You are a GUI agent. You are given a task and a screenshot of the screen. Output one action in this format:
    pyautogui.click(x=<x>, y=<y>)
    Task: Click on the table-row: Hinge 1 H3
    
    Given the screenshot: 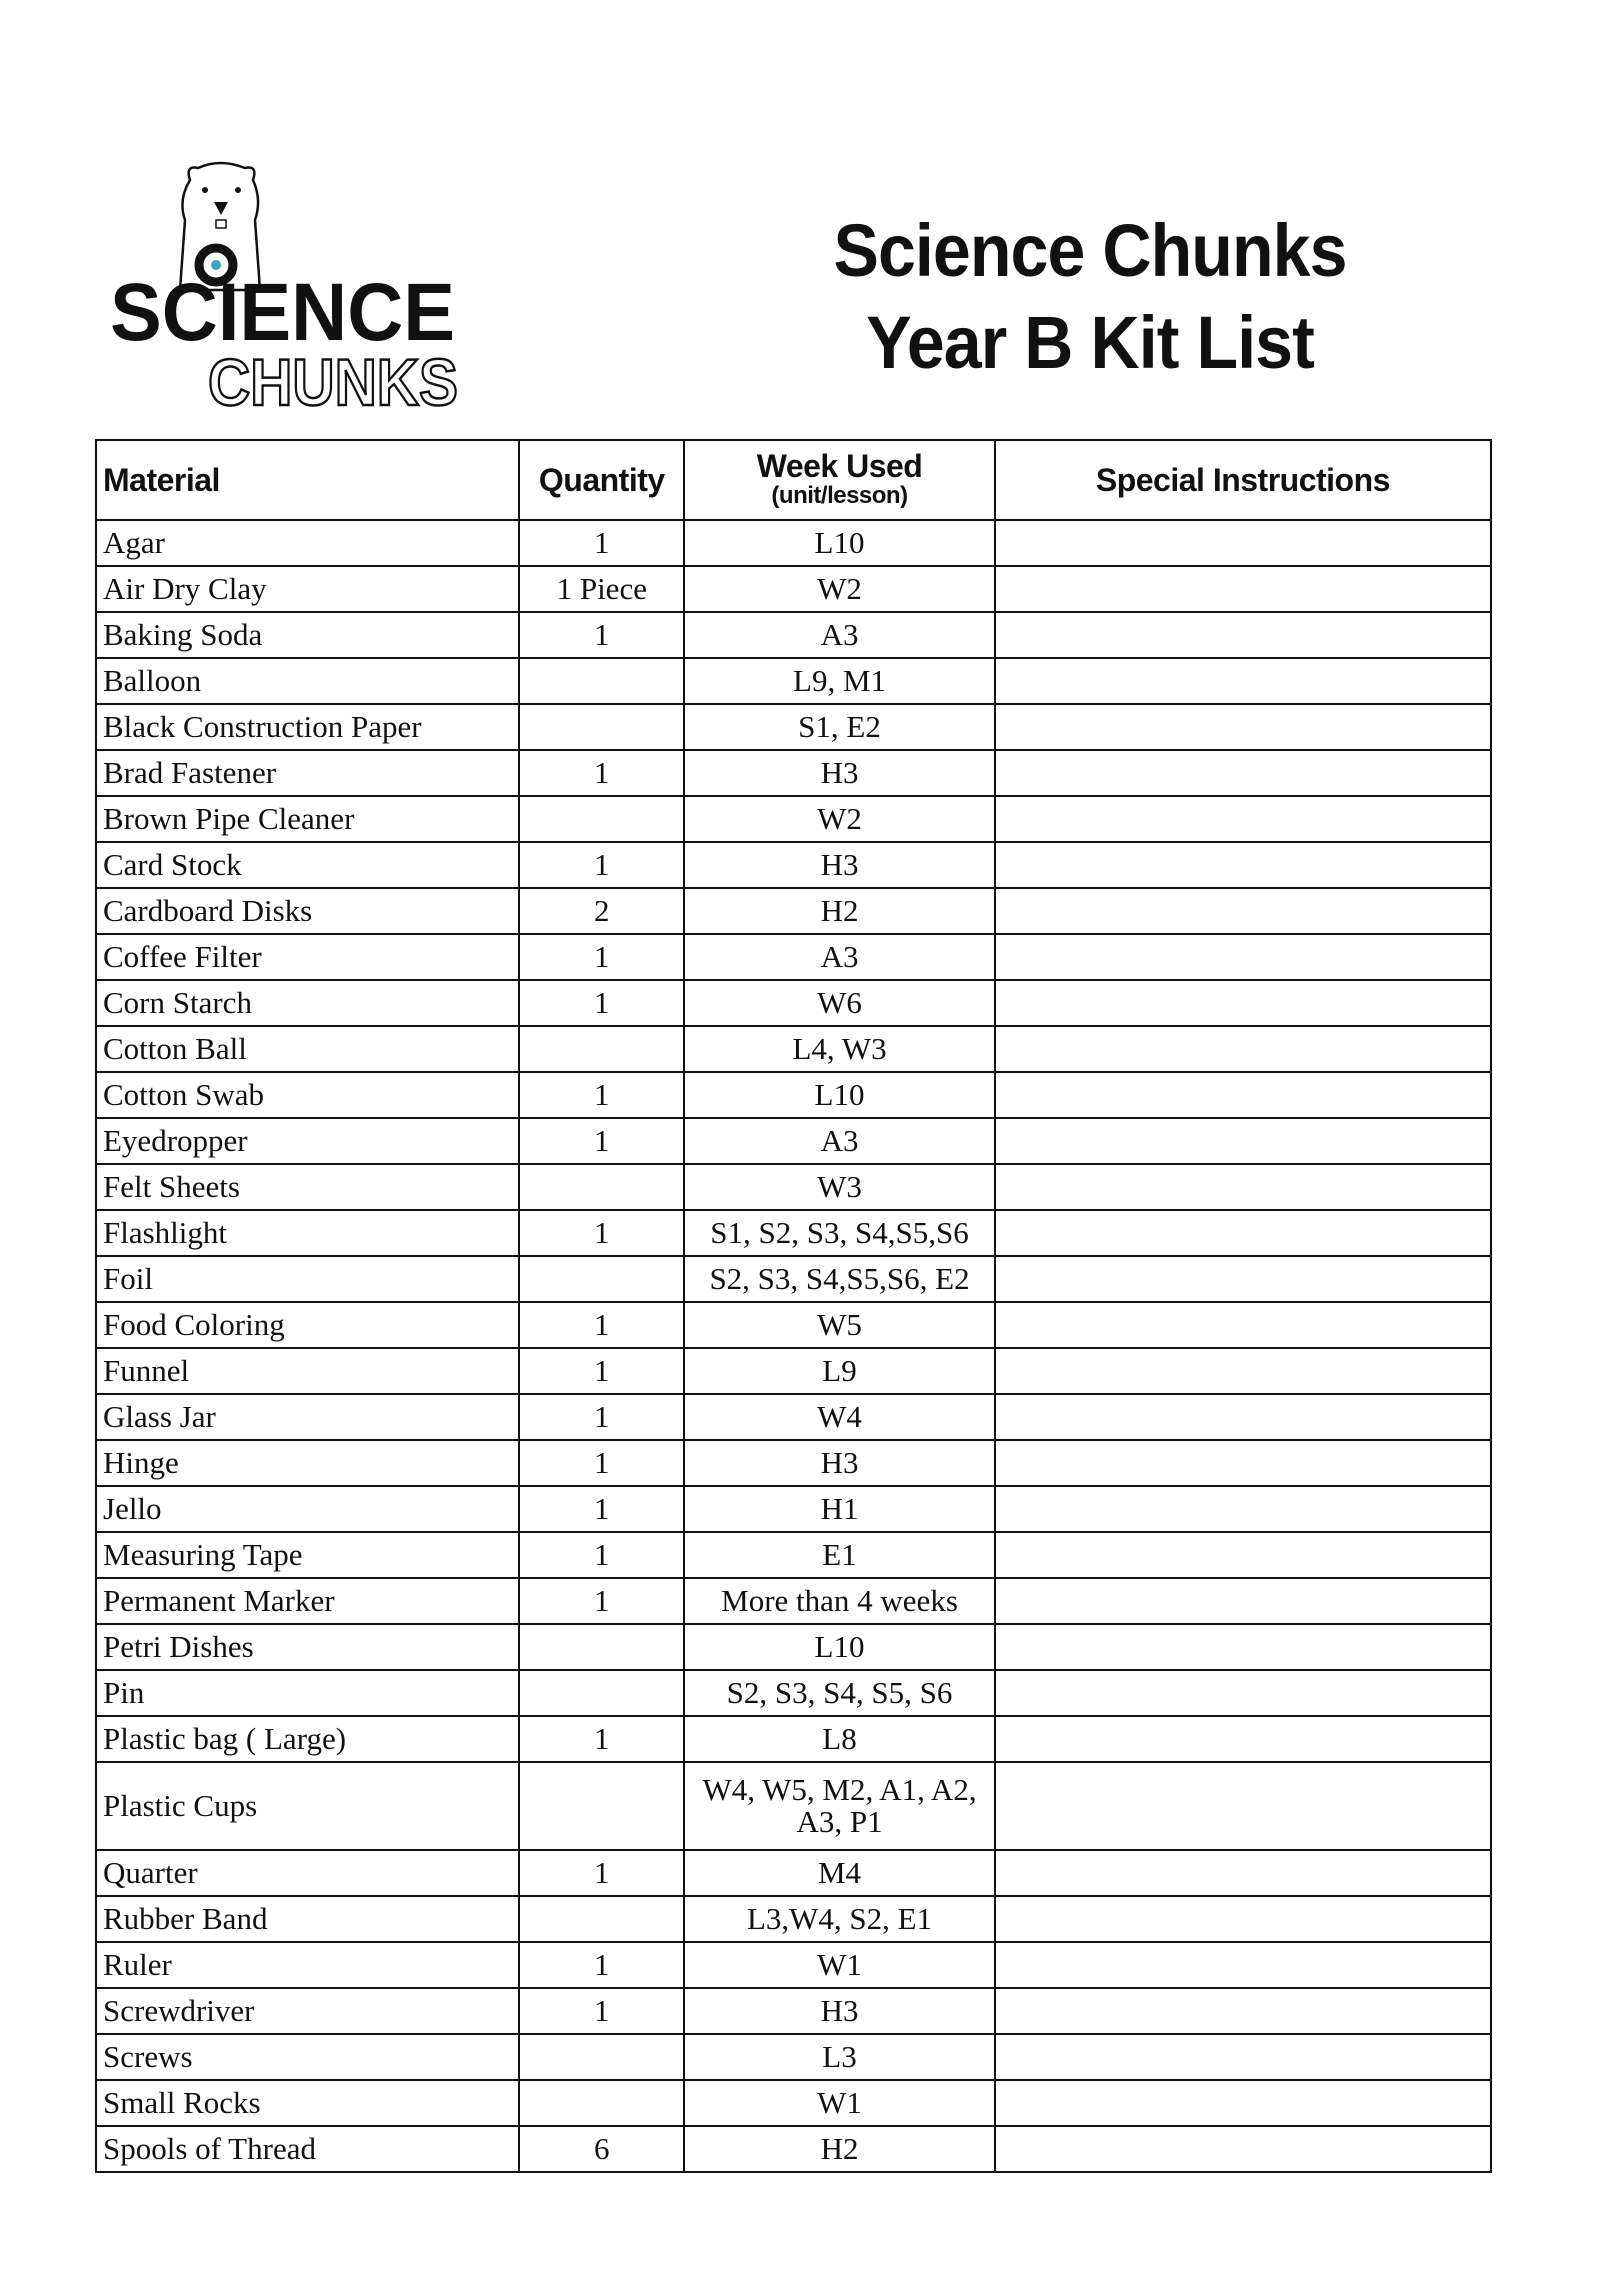 What is the action you would take?
    pyautogui.click(x=793, y=1463)
    